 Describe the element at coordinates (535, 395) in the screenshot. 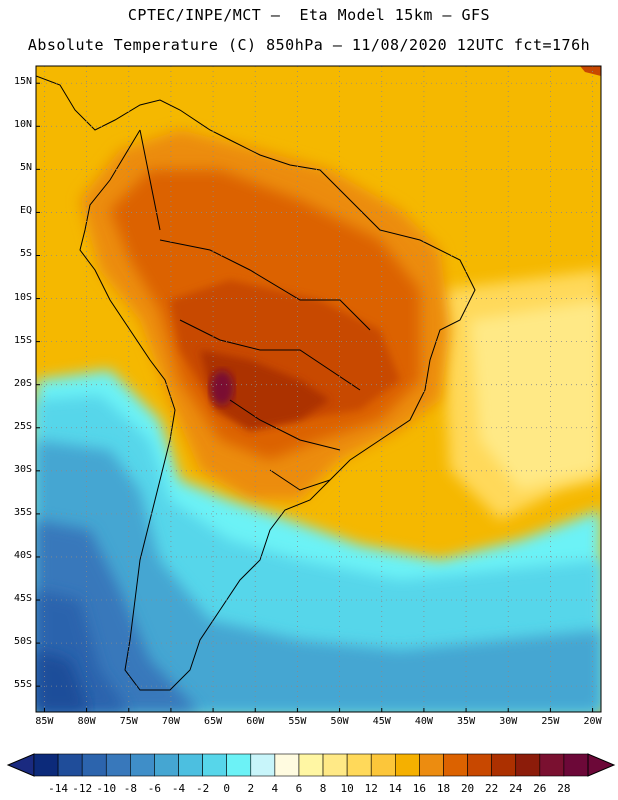

I see `field-pale-yellow` at that location.